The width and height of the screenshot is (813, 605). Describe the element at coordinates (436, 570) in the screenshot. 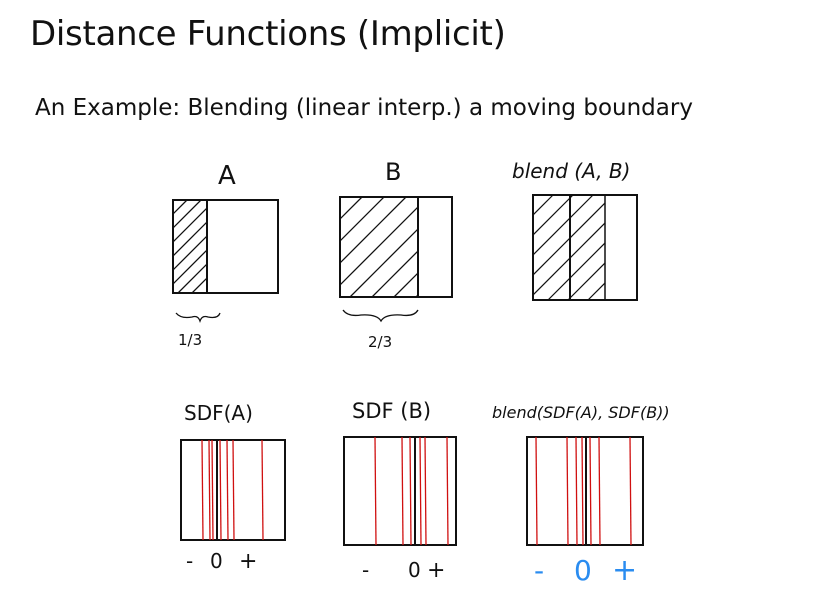

I see `axis-plus-b: +` at that location.